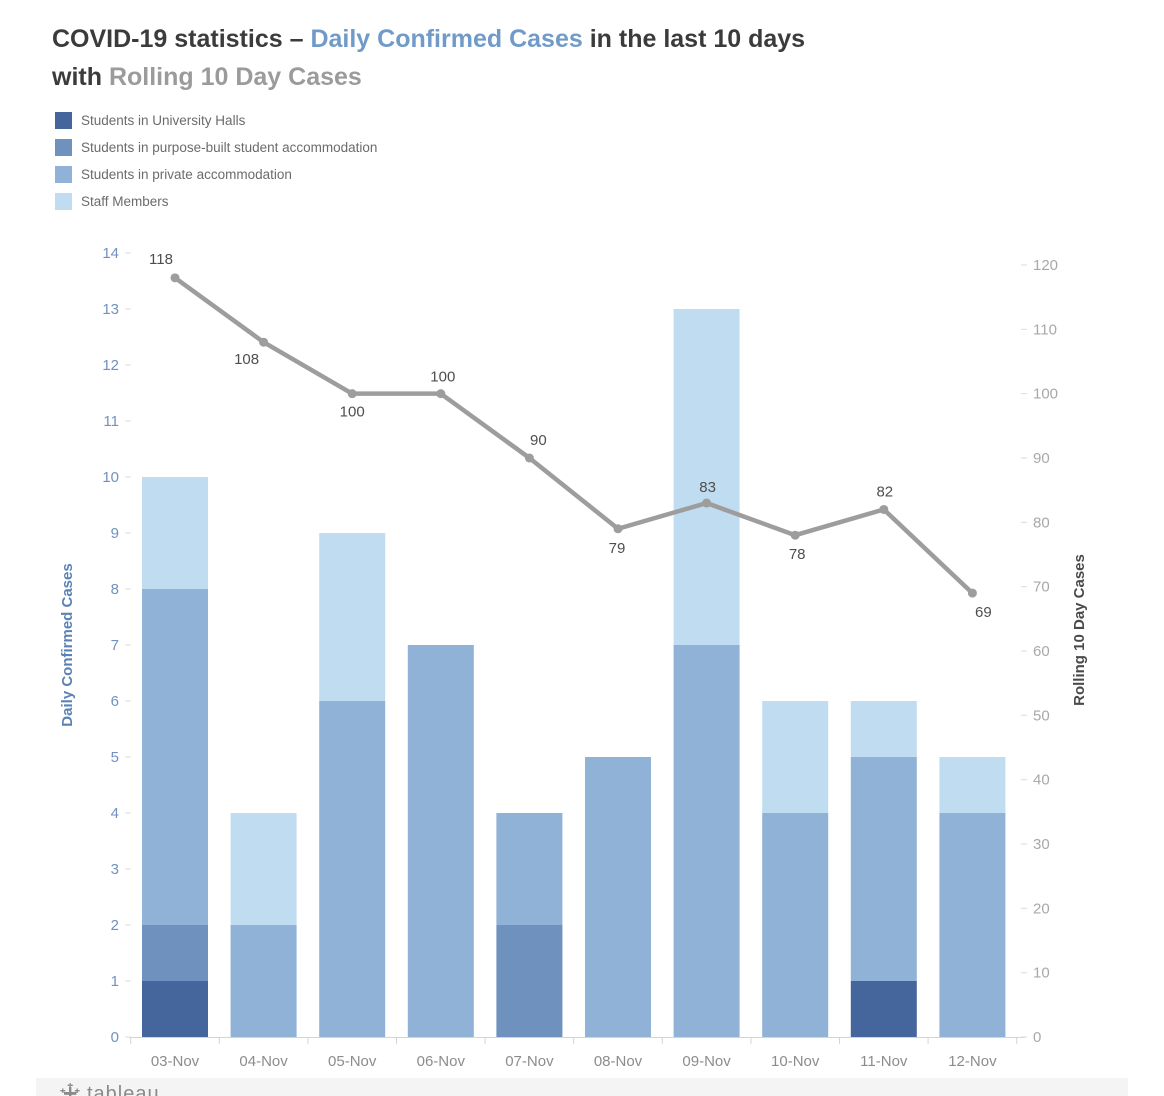 The height and width of the screenshot is (1096, 1164). Describe the element at coordinates (70, 1089) in the screenshot. I see `tableau-mark-icon` at that location.